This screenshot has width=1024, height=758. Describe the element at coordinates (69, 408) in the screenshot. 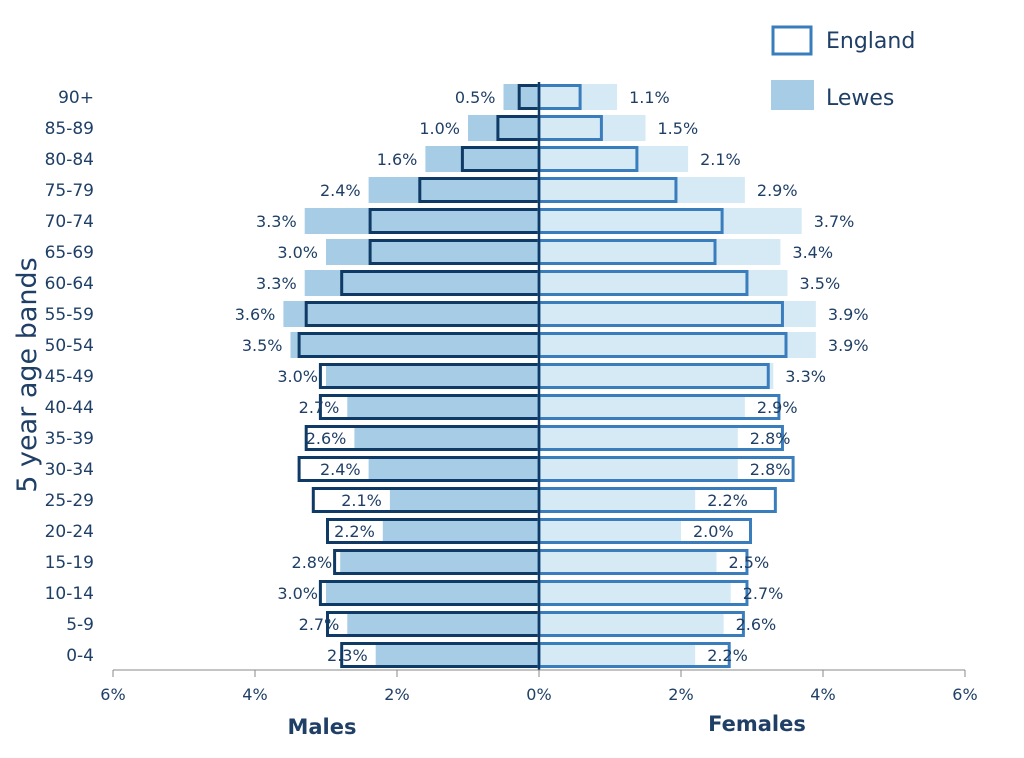

I see `age-band-label-40-44: 40-44` at that location.